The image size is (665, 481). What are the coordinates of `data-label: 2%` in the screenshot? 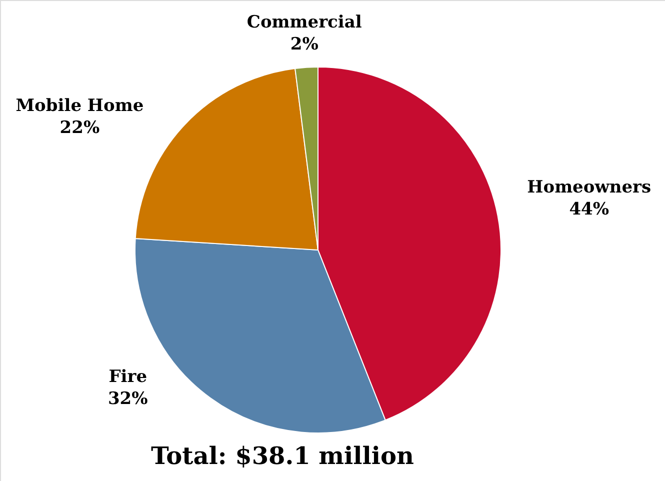 It's located at (304, 44).